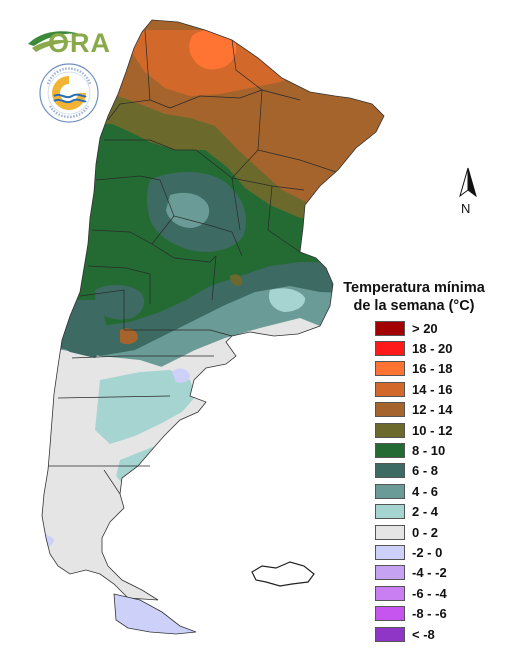 This screenshot has width=510, height=660. Describe the element at coordinates (429, 573) in the screenshot. I see `legend-label: -4 - -2` at that location.